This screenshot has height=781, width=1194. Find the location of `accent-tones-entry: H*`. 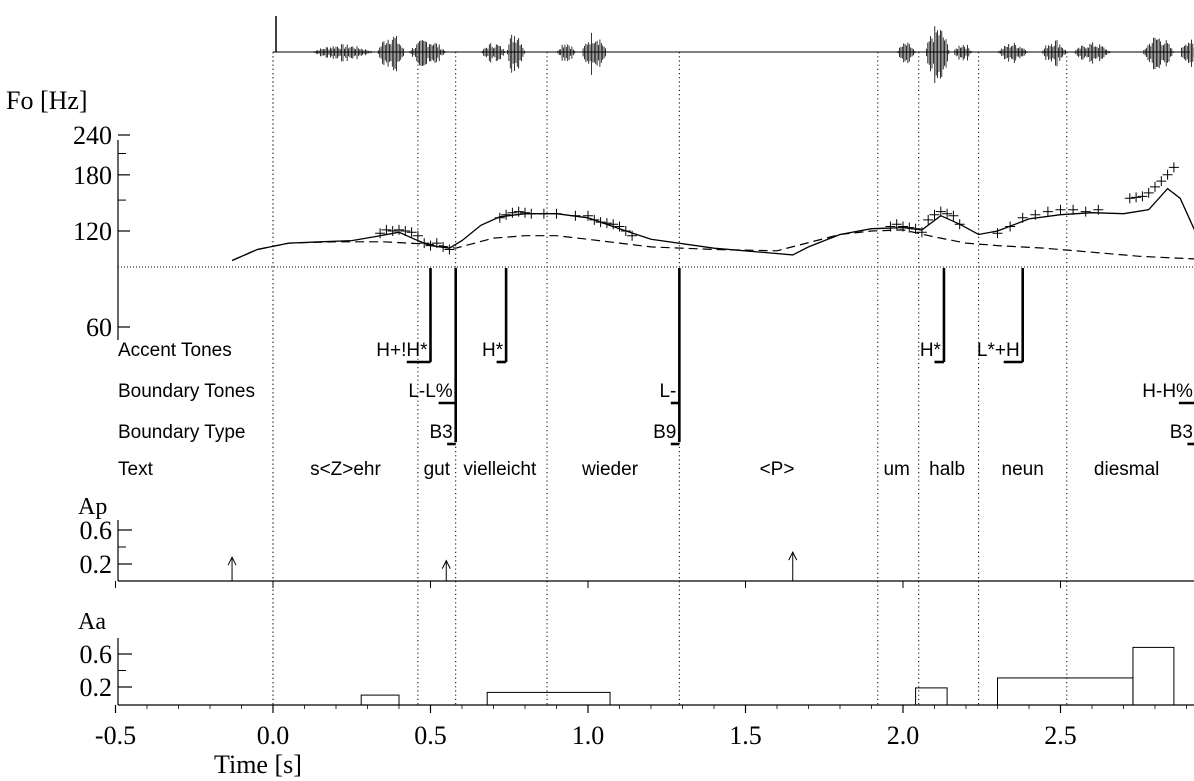

accent-tones-entry: H* is located at coordinates (493, 350).